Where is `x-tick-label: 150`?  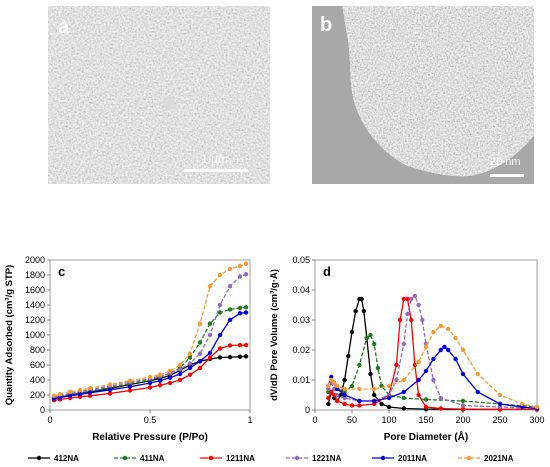 x-tick-label: 150 is located at coordinates (425, 420).